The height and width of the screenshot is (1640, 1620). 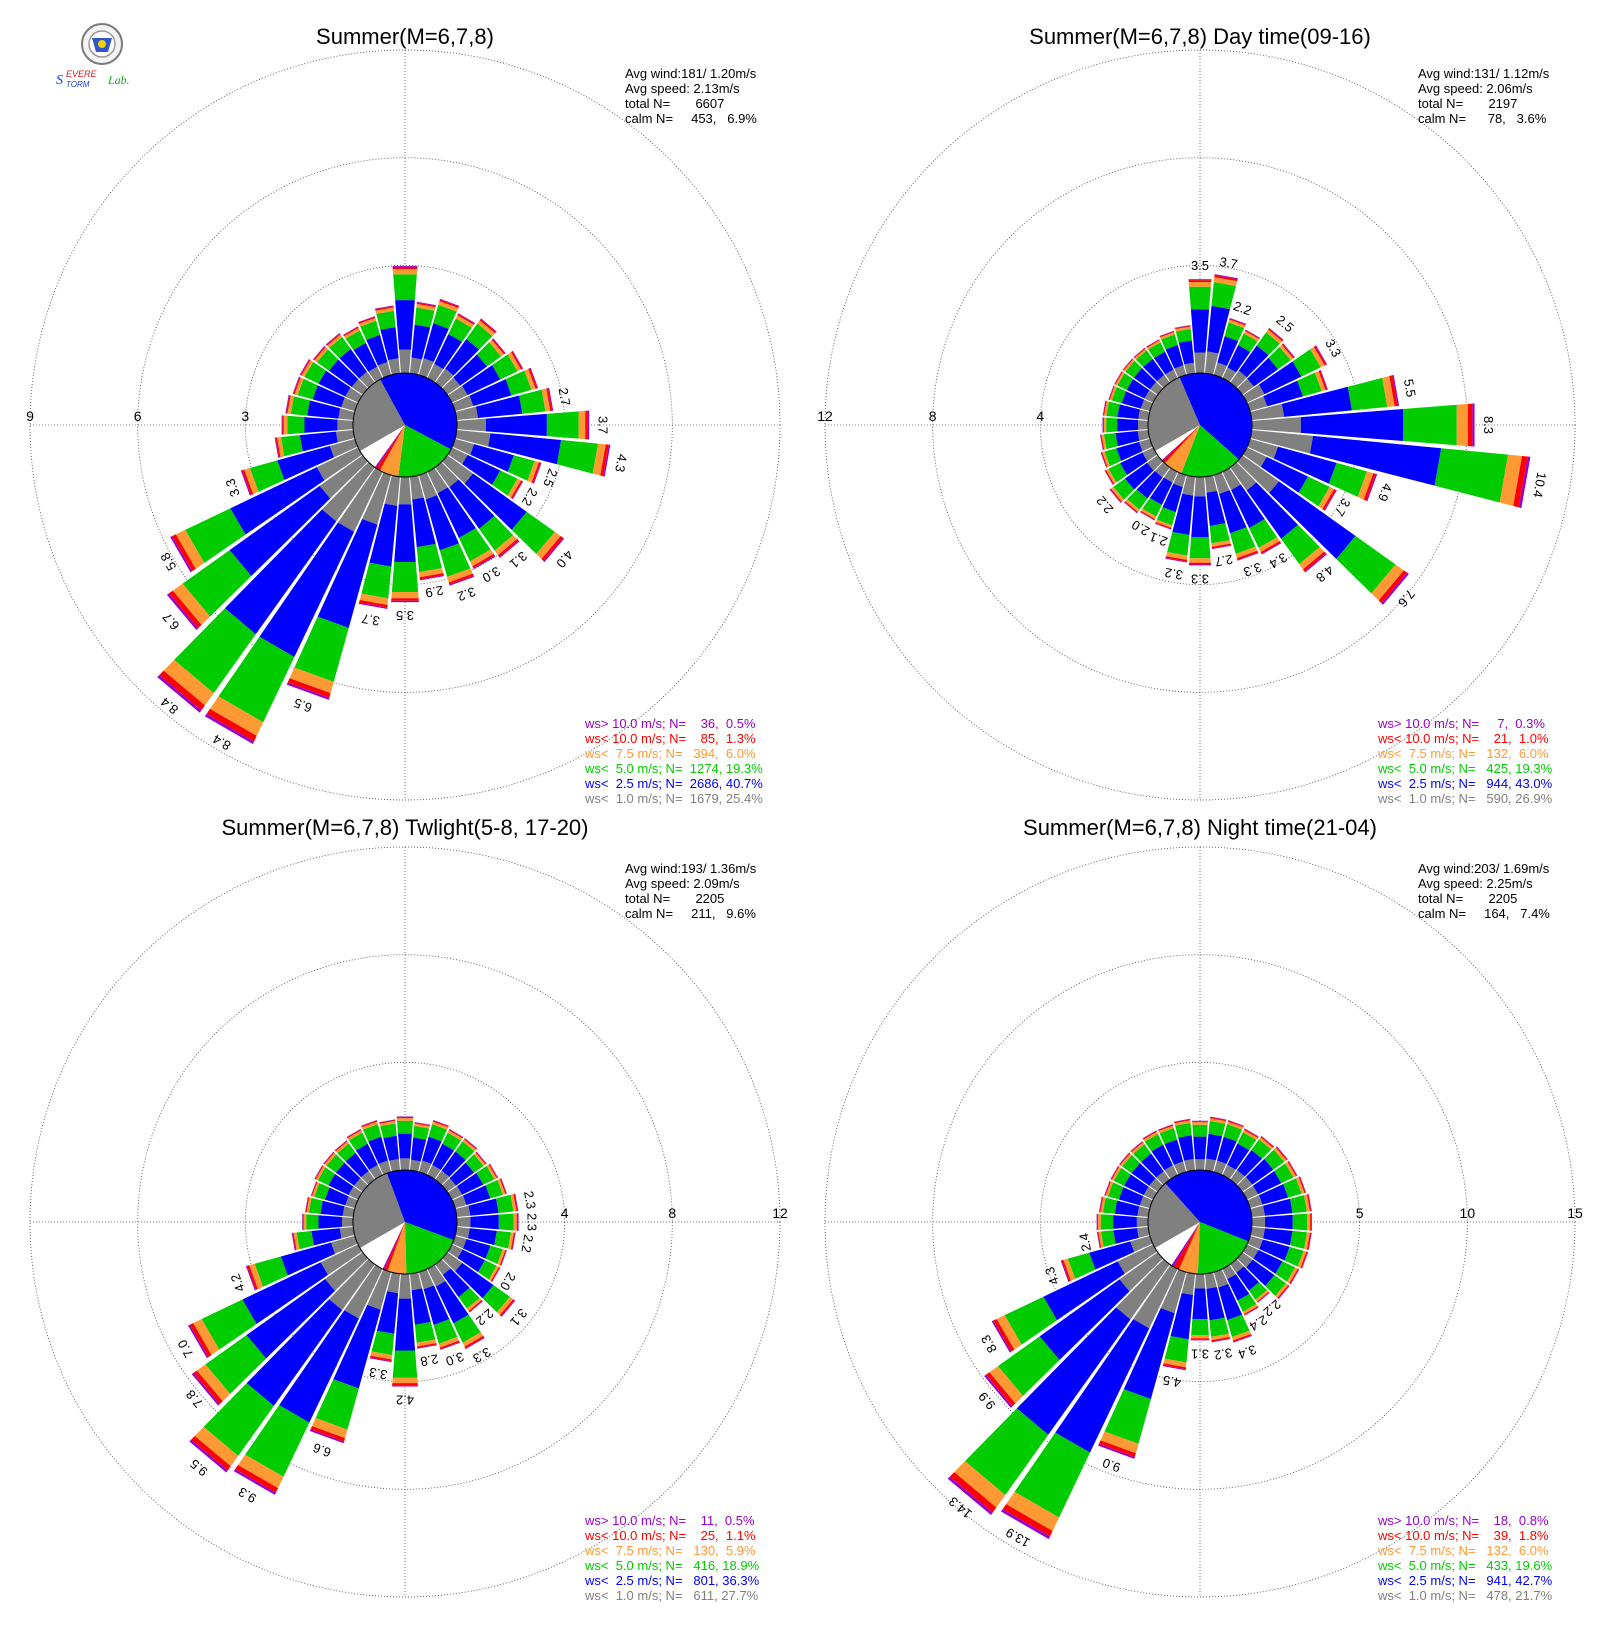 What do you see at coordinates (221, 742) in the screenshot?
I see `bar-value-label: 8.4` at bounding box center [221, 742].